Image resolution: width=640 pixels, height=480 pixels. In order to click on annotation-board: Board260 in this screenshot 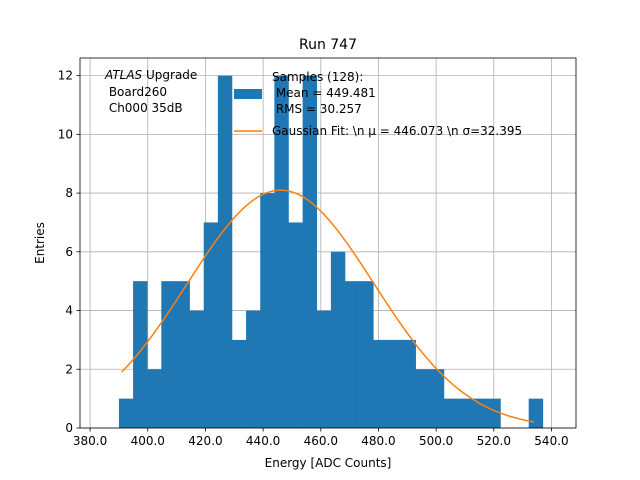, I will do `click(136, 92)`.